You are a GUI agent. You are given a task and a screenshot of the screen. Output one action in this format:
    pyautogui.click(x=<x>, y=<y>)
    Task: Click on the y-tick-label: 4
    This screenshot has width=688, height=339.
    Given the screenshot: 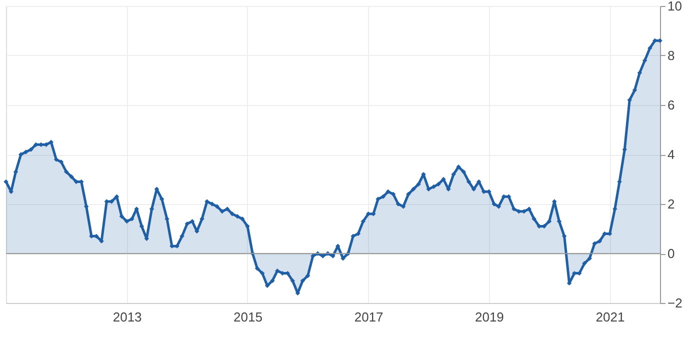 What is the action you would take?
    pyautogui.click(x=671, y=154)
    